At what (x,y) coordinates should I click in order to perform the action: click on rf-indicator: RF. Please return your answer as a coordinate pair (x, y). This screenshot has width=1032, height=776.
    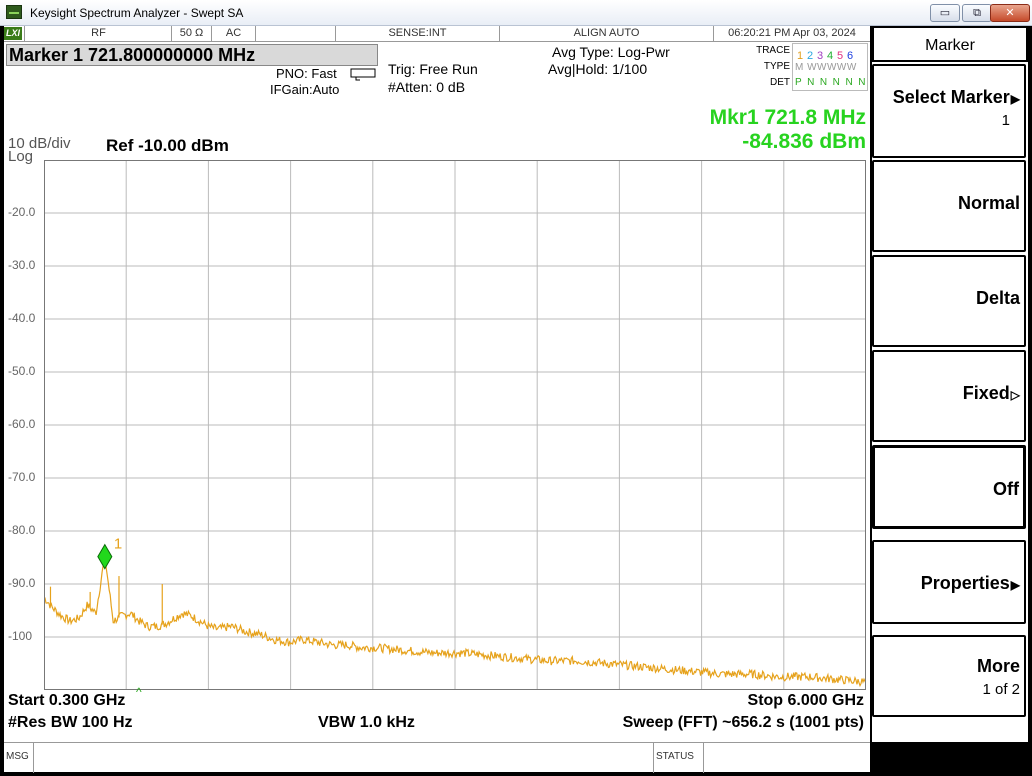
    Looking at the image, I should click on (99, 34).